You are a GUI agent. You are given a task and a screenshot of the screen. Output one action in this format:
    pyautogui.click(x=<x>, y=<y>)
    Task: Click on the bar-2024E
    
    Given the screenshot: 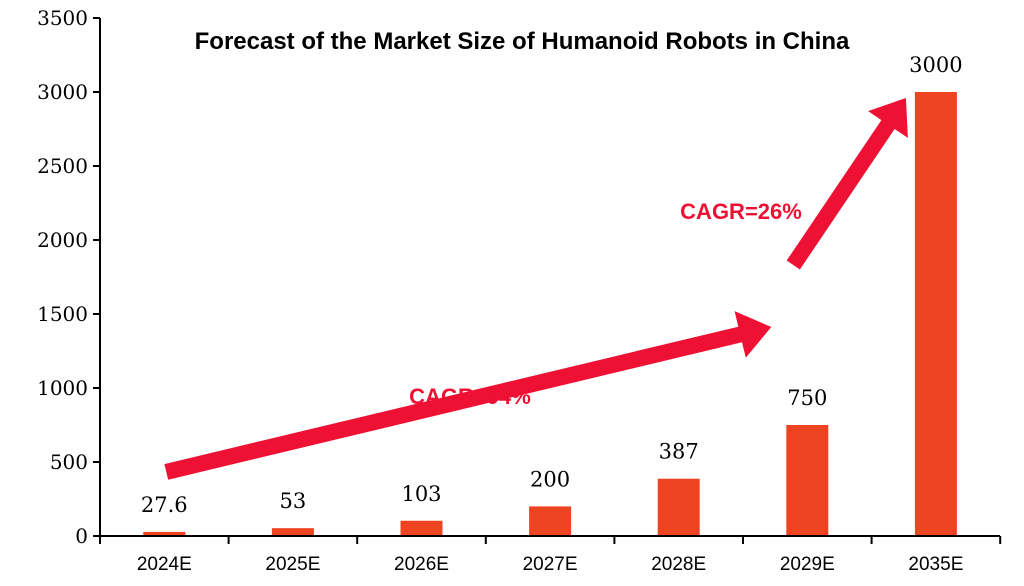 What is the action you would take?
    pyautogui.click(x=164, y=533)
    